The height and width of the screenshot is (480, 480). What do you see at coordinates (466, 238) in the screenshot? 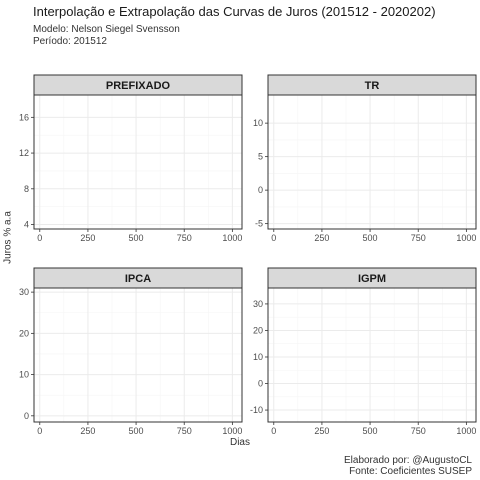
I see `x-tick-label-tr: 1000` at bounding box center [466, 238].